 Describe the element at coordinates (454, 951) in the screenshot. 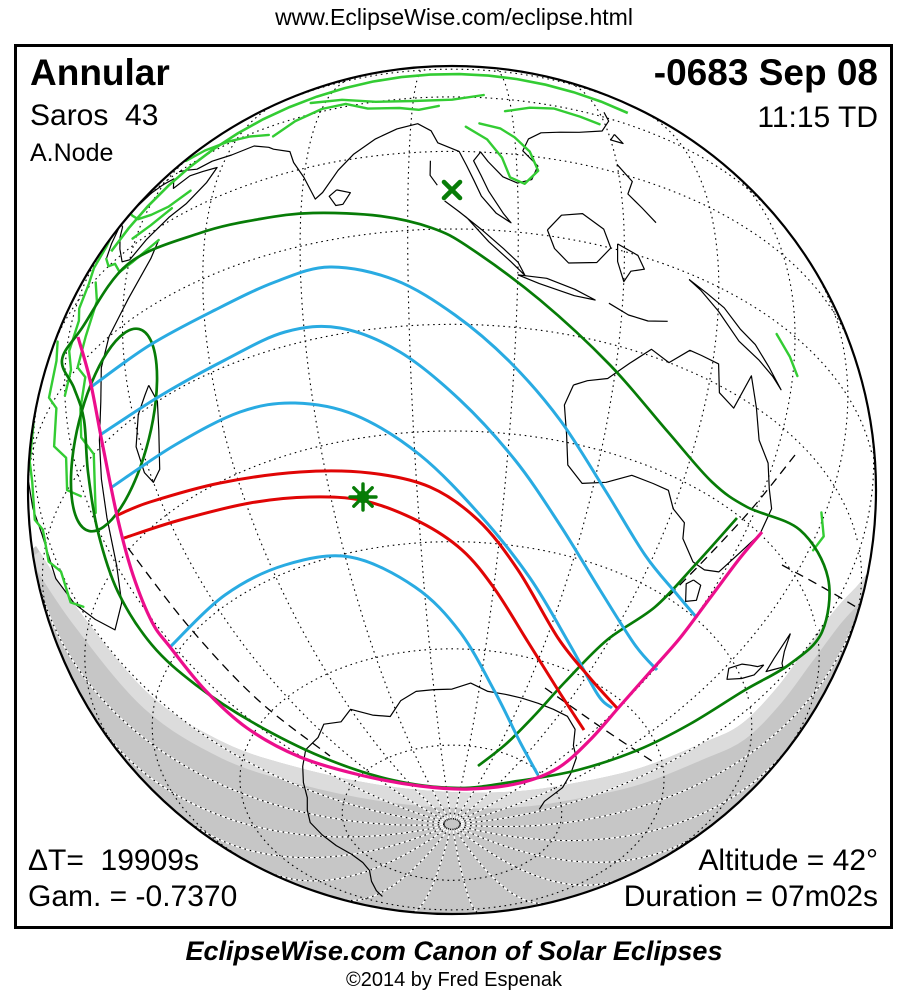

I see `footer-title: EclipseWise.com Canon of Solar Eclipses` at that location.